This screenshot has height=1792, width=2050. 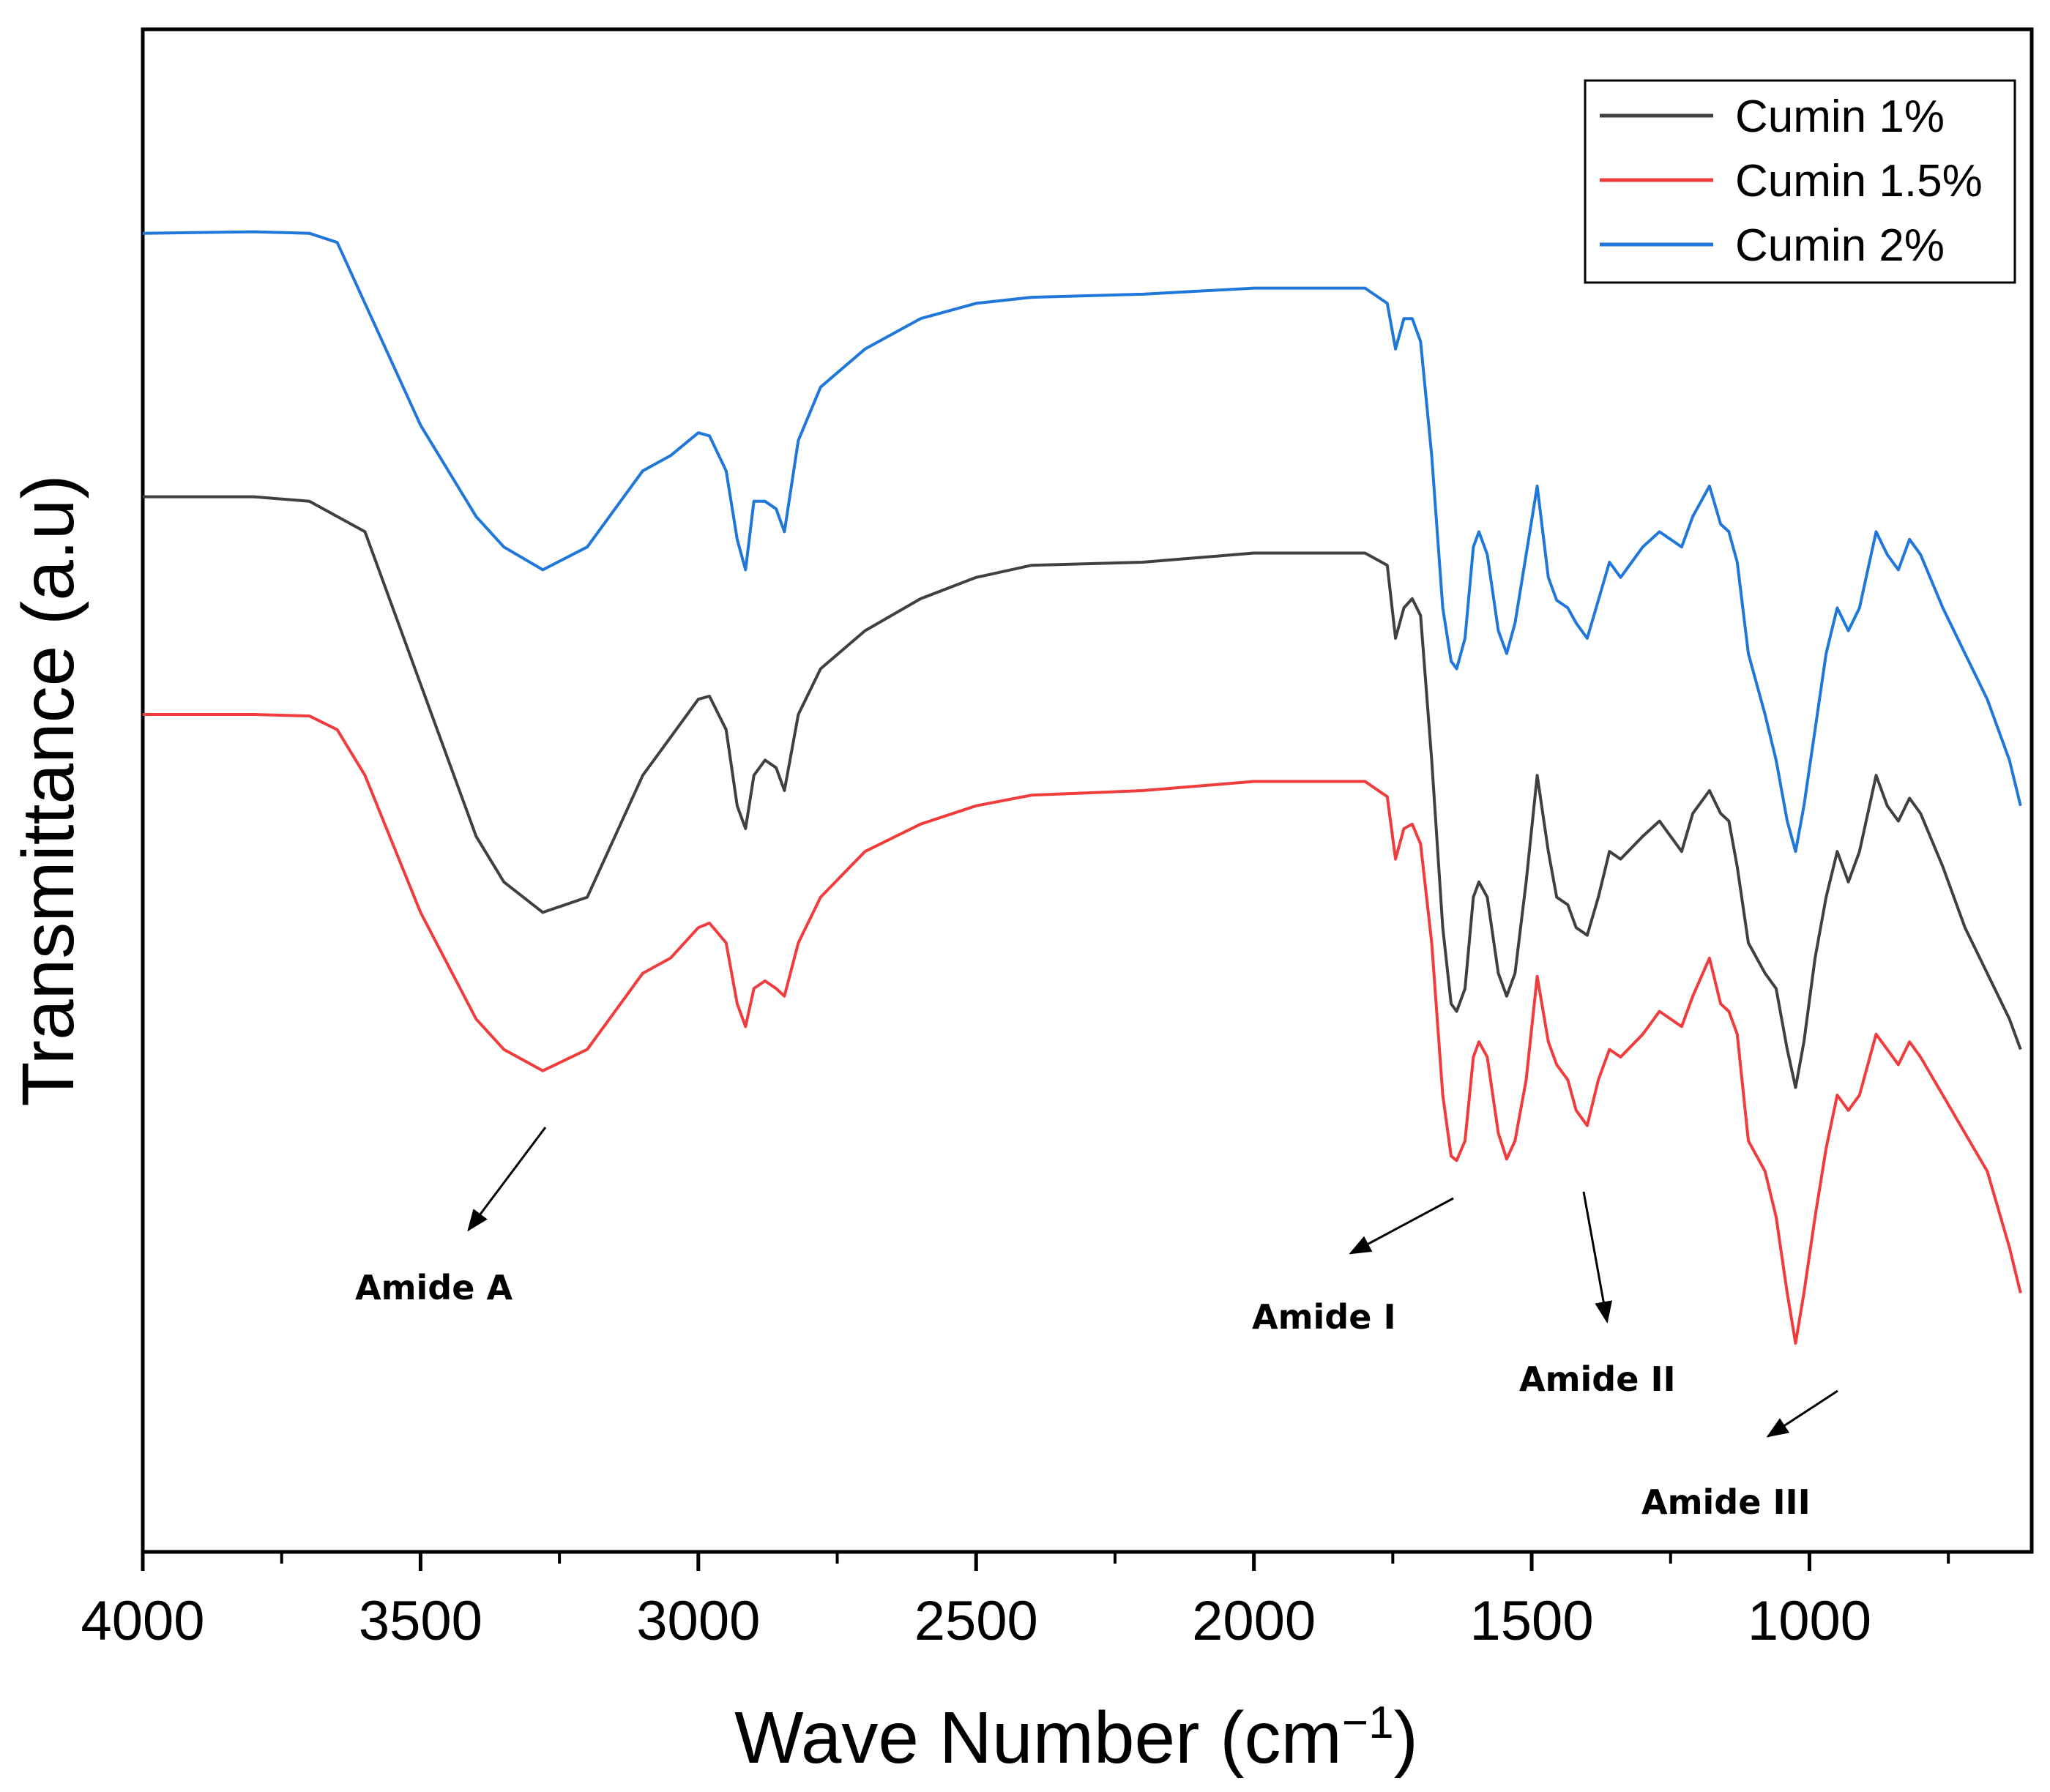 I want to click on x-tick-label: 3000, so click(x=698, y=1621).